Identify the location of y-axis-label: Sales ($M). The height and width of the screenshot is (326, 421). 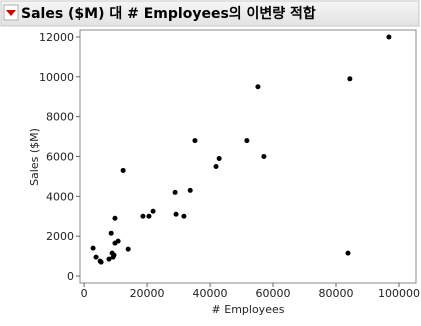
(34, 157).